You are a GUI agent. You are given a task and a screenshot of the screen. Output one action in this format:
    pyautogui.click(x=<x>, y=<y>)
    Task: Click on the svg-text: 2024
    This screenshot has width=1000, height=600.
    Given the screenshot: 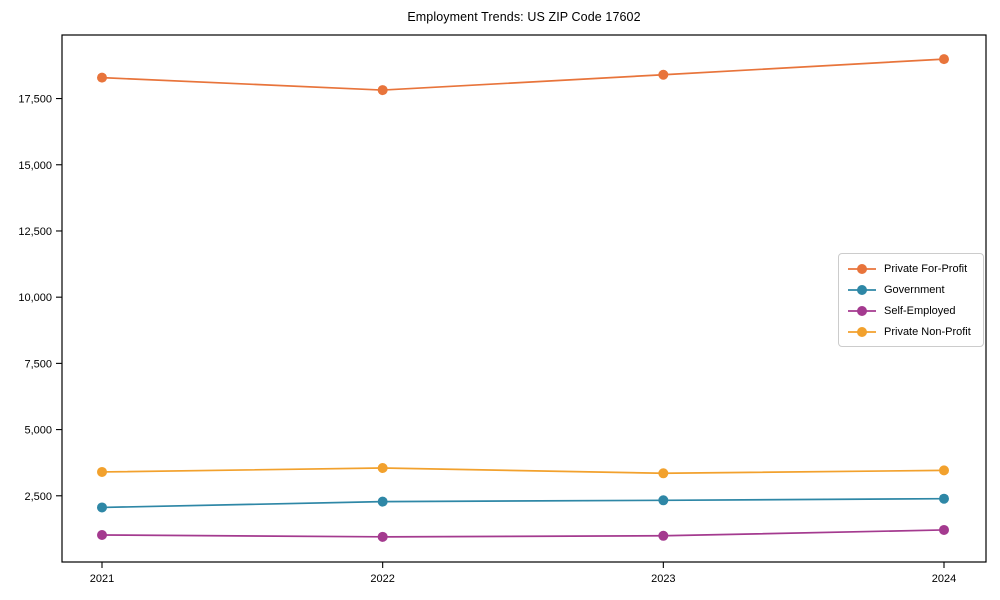 What is the action you would take?
    pyautogui.click(x=944, y=579)
    